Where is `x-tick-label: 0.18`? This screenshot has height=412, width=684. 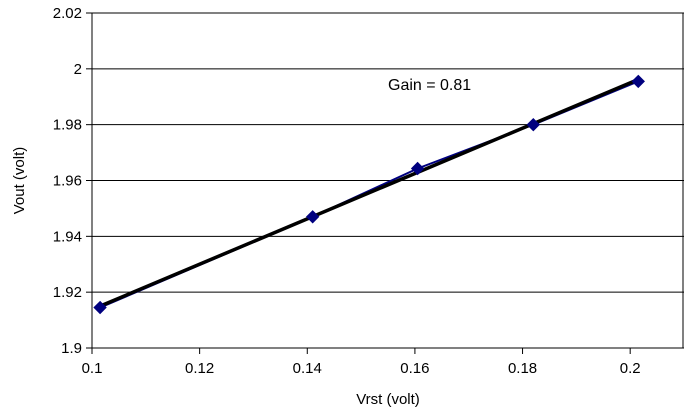
x-tick-label: 0.18 is located at coordinates (522, 368).